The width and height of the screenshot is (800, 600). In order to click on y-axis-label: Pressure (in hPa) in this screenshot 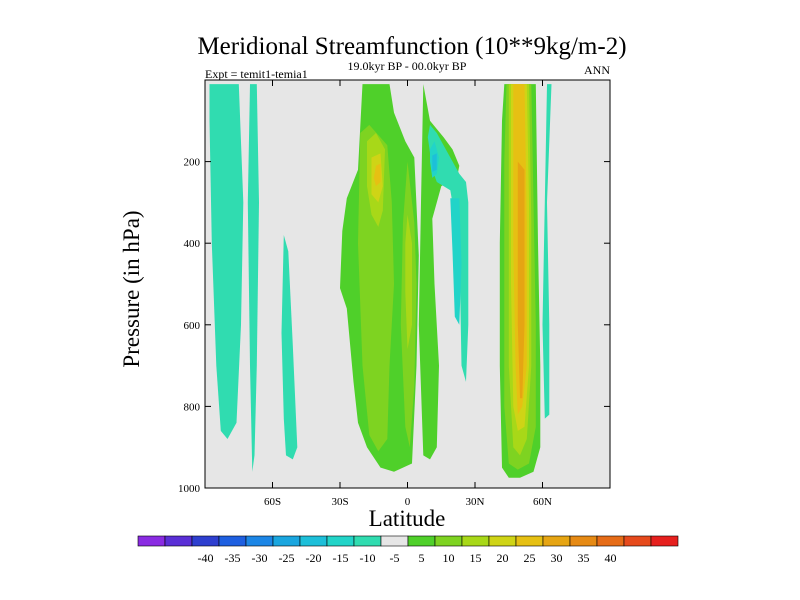, I will do `click(131, 288)`.